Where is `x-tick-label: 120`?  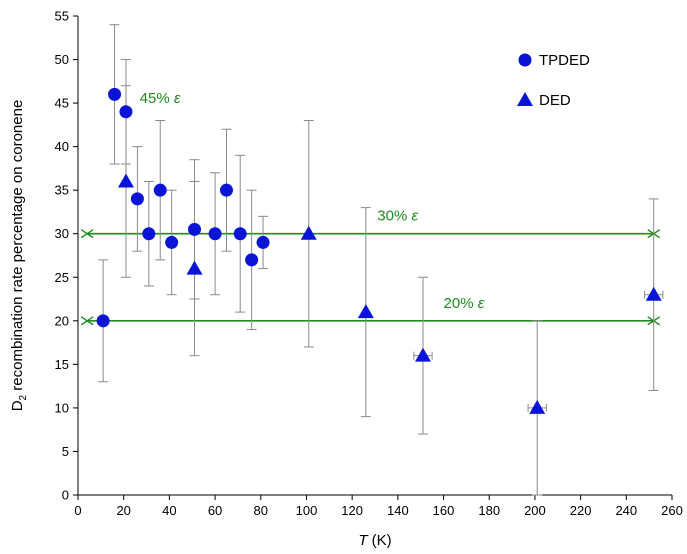 x-tick-label: 120 is located at coordinates (352, 510).